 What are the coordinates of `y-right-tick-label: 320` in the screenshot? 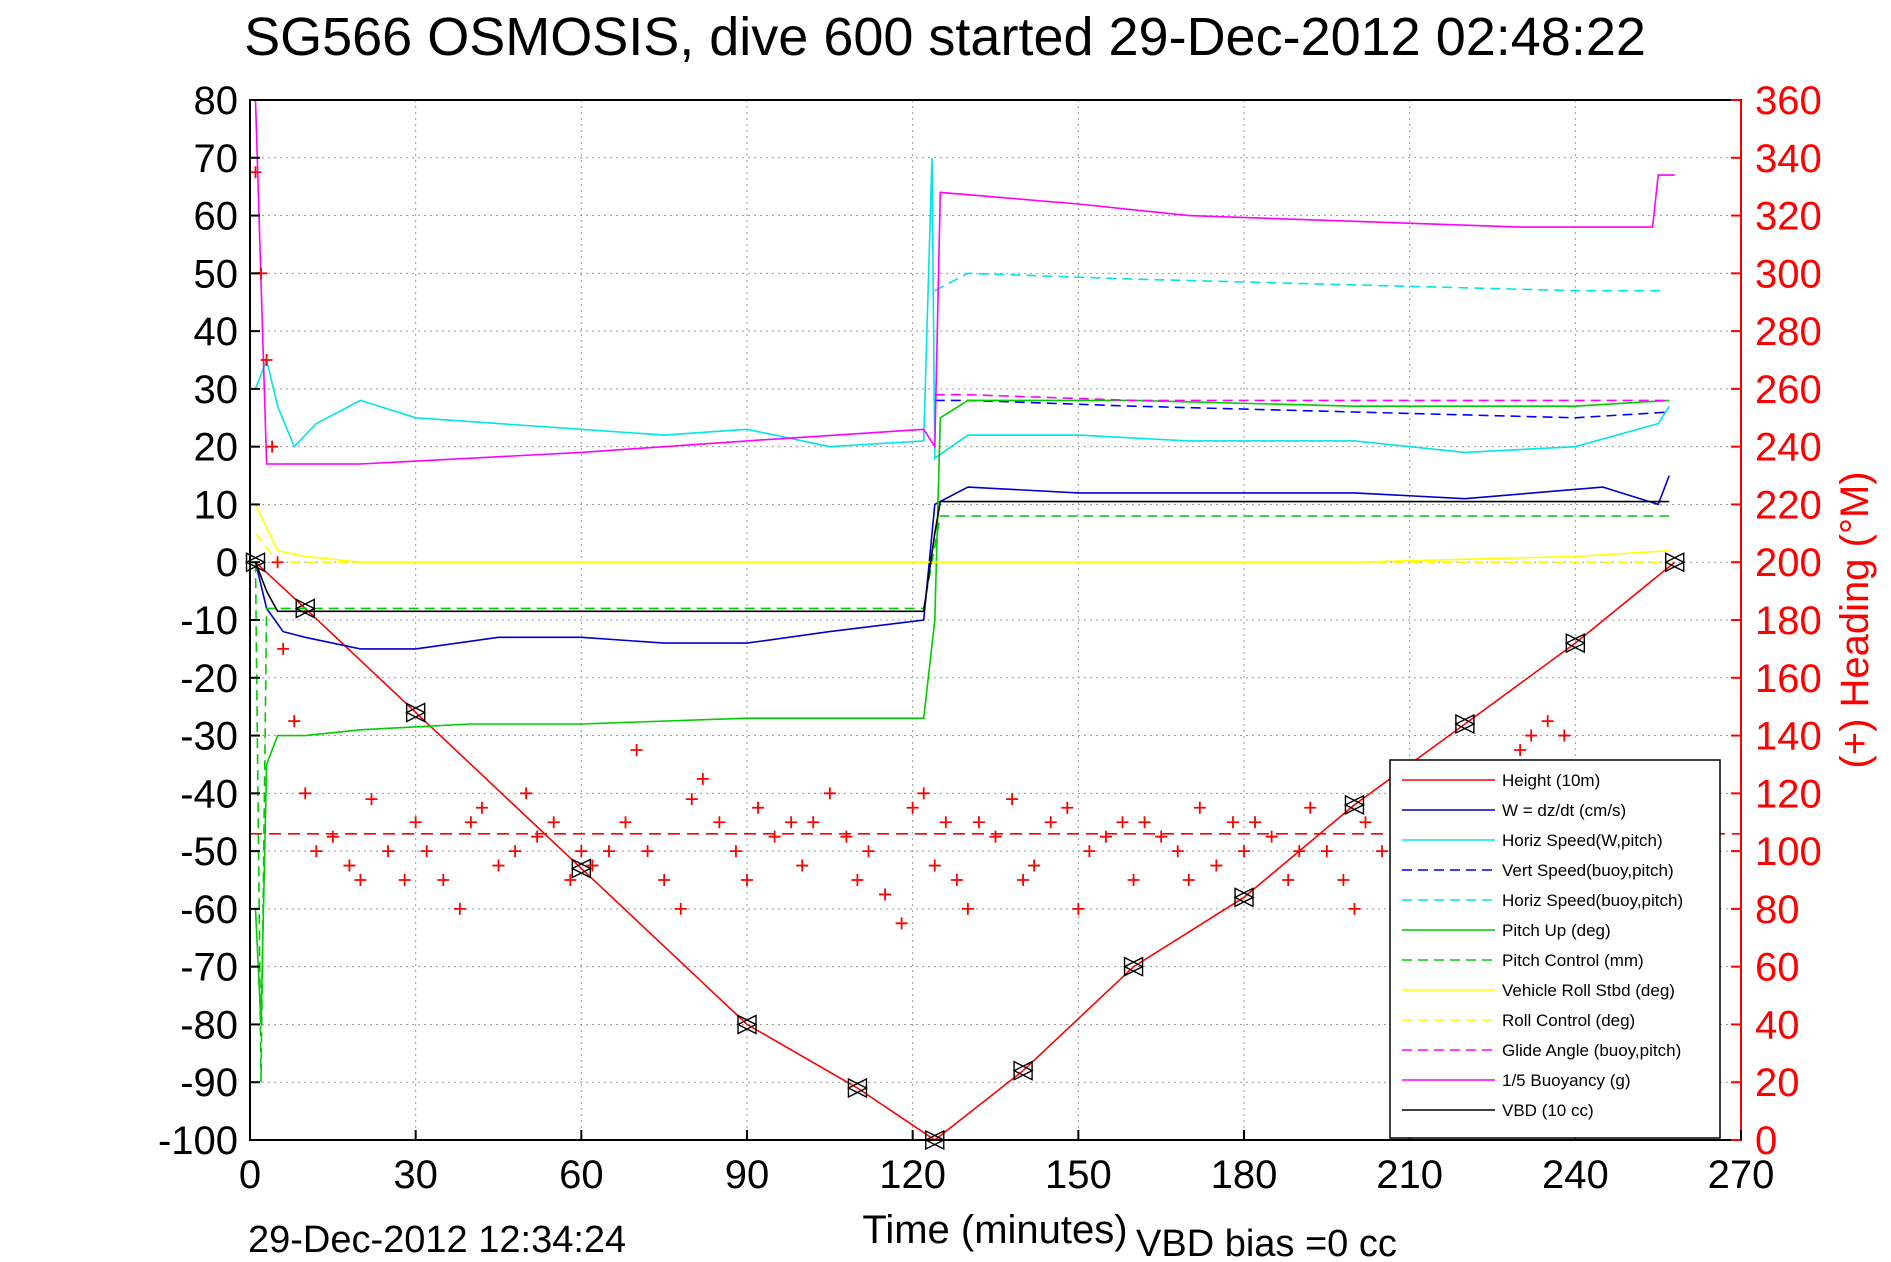 It's located at (1788, 217).